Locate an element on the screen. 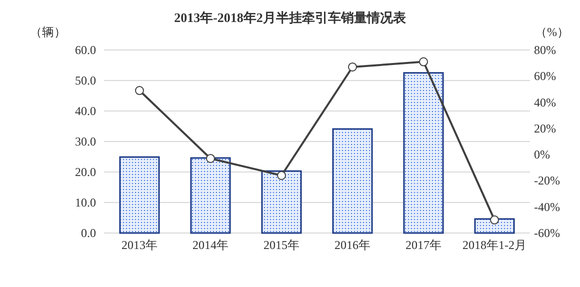  y2-tick-label: -40% is located at coordinates (547, 207).